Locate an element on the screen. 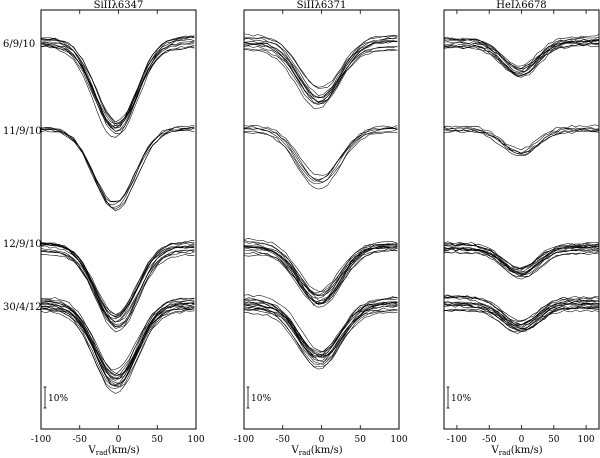 The image size is (600, 458). x-tick-label-2-0: -100 is located at coordinates (457, 440).